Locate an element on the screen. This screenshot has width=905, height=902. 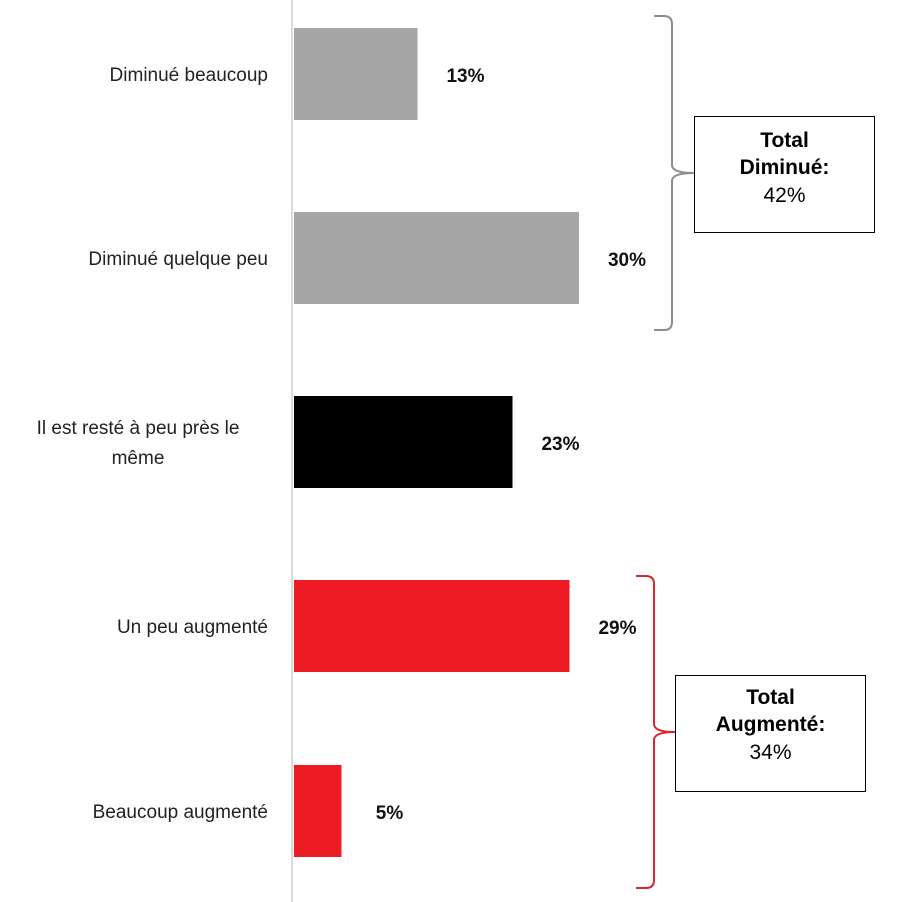
total-augmente-box: Total Augmenté: 34% is located at coordinates (770, 733).